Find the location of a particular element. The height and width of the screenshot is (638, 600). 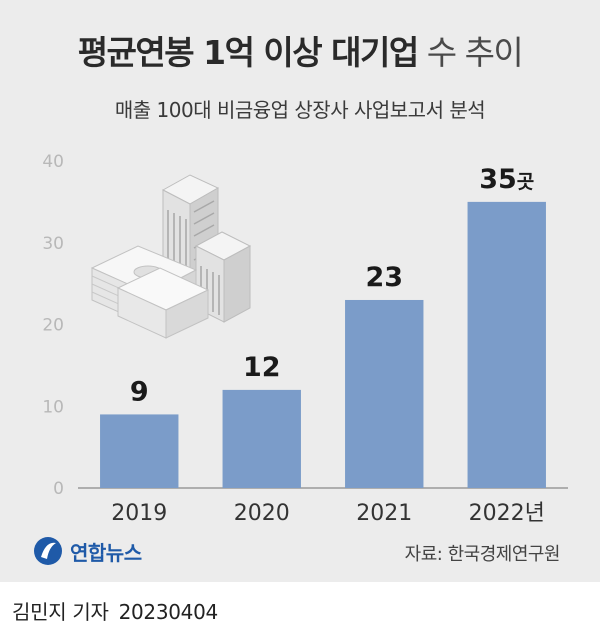

byline: 김민지 기자 20230404 is located at coordinates (115, 610).